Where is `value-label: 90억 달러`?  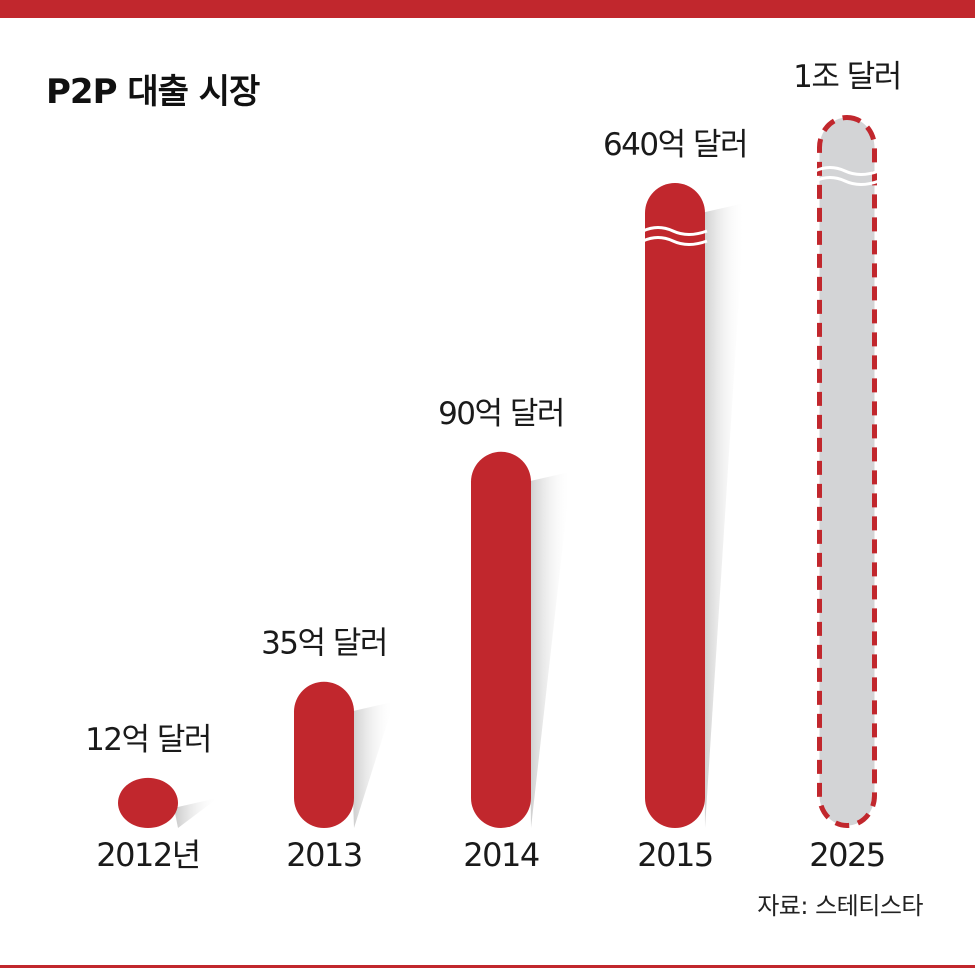 value-label: 90억 달러 is located at coordinates (501, 414).